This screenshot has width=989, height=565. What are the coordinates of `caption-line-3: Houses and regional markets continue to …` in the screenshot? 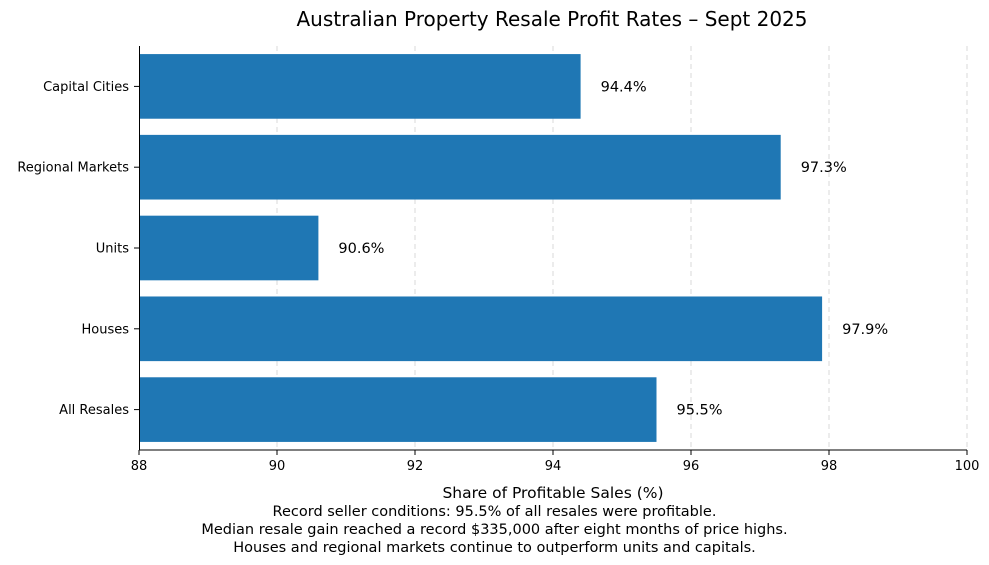 It's located at (494, 548).